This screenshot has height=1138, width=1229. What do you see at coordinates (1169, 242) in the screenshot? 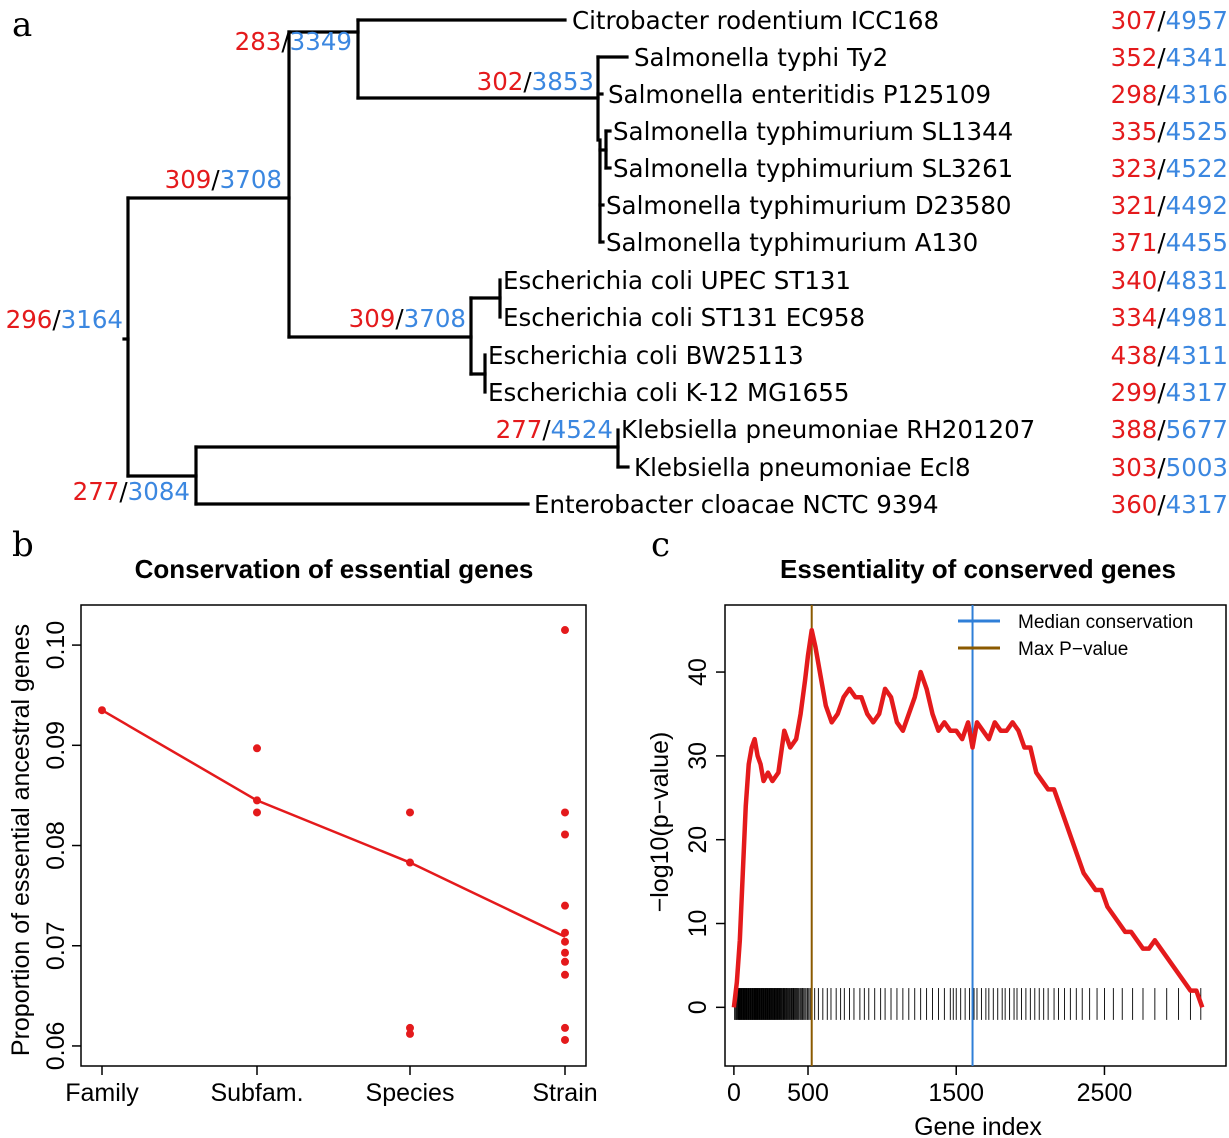
I see `tip-count: 371/4455` at bounding box center [1169, 242].